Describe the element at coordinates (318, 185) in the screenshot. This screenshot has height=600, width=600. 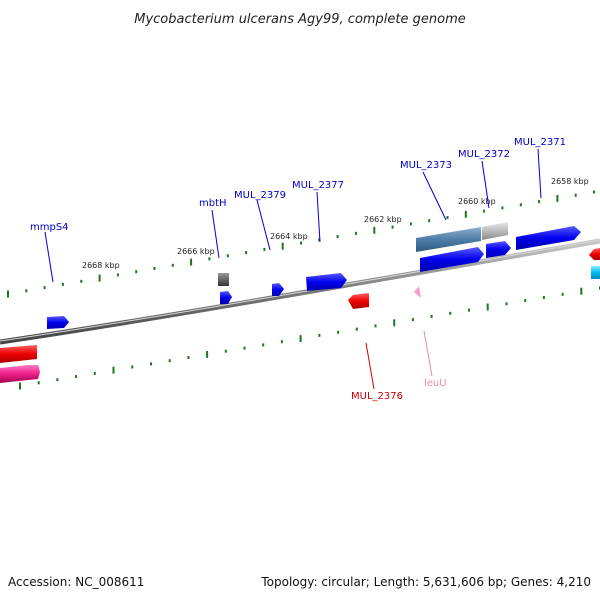
I see `label-MUL_2377: MUL_2377` at that location.